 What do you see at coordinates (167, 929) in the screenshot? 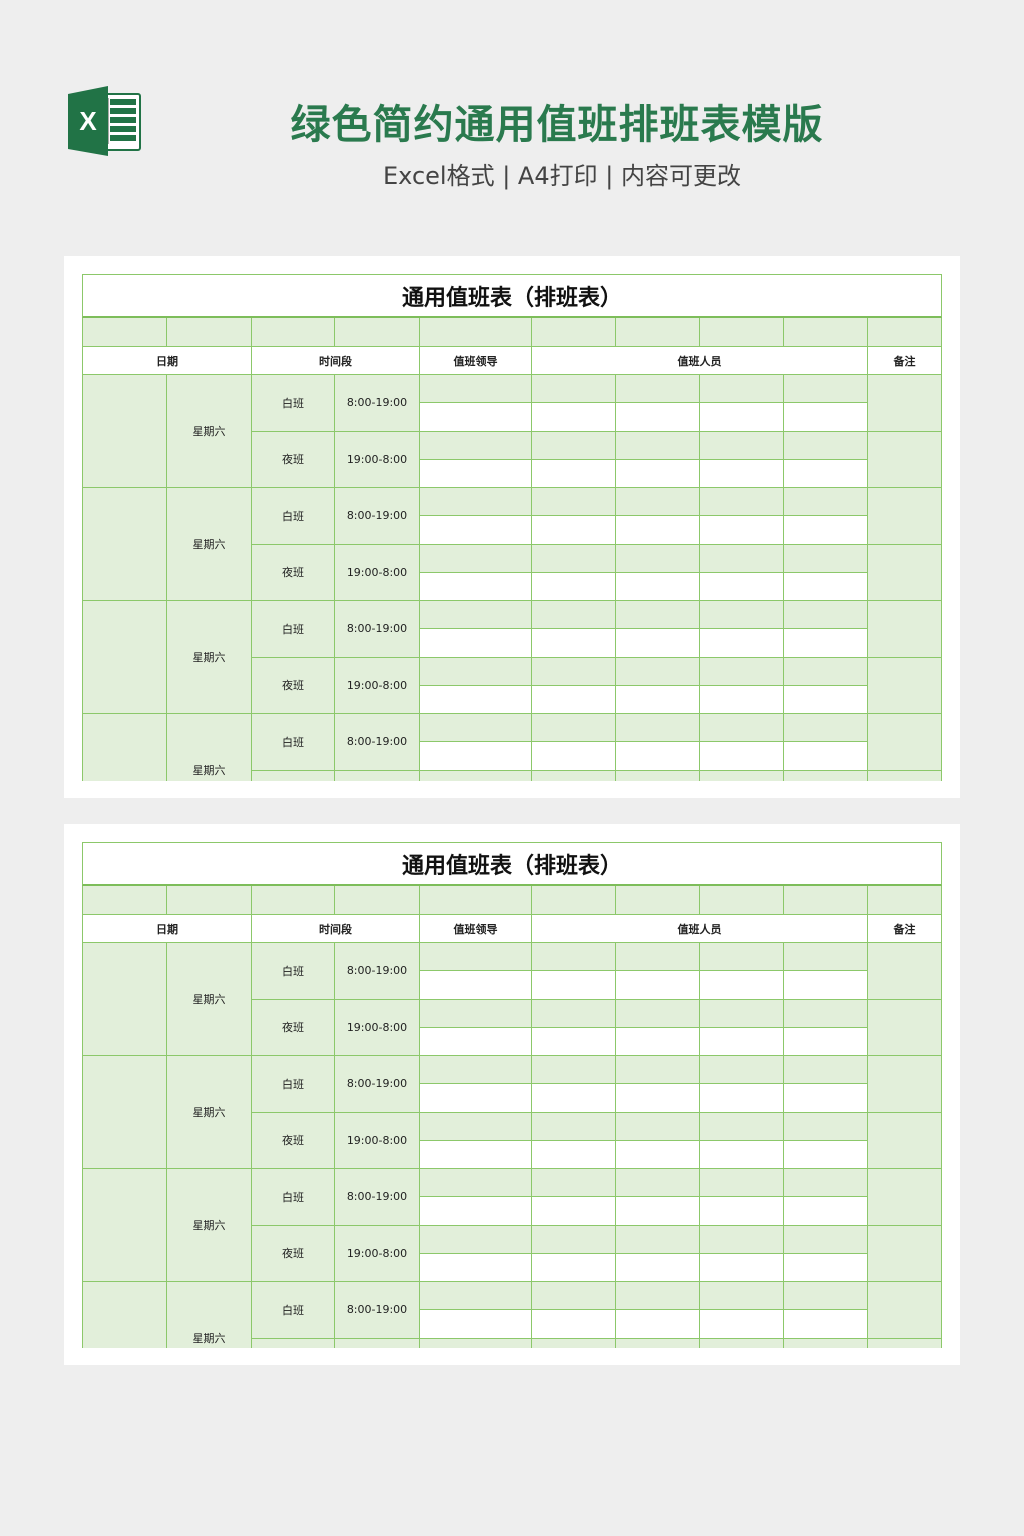
I see `header-date: 日期` at bounding box center [167, 929].